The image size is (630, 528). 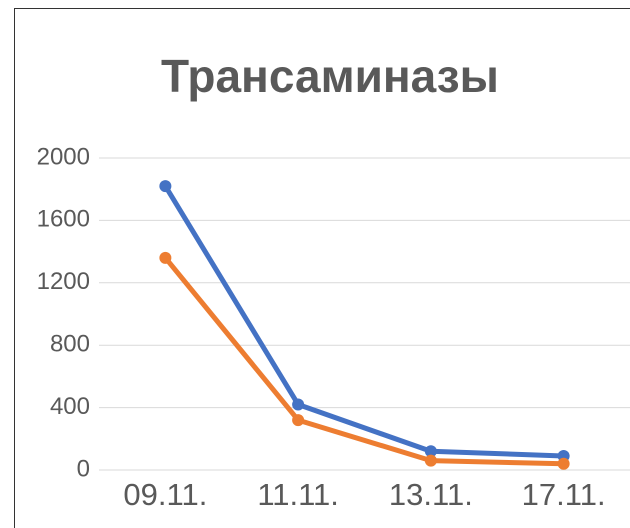 What do you see at coordinates (564, 494) in the screenshot?
I see `x-tick-label: 17.11.` at bounding box center [564, 494].